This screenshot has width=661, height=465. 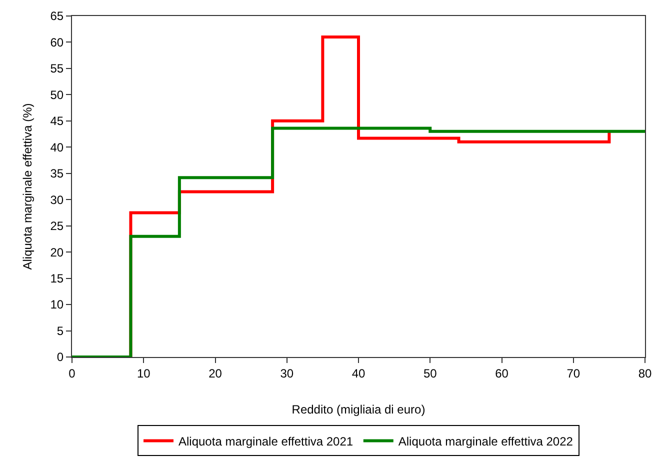 What do you see at coordinates (143, 373) in the screenshot?
I see `x-tick-label: 10` at bounding box center [143, 373].